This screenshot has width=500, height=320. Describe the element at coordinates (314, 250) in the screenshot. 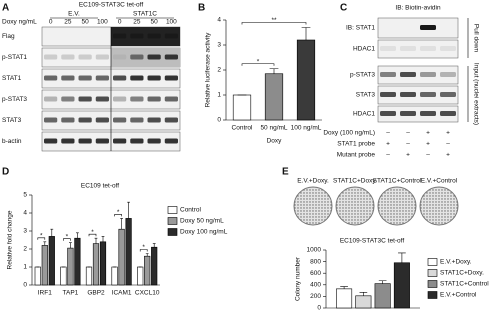

I see `y-tick-label: 1000` at that location.